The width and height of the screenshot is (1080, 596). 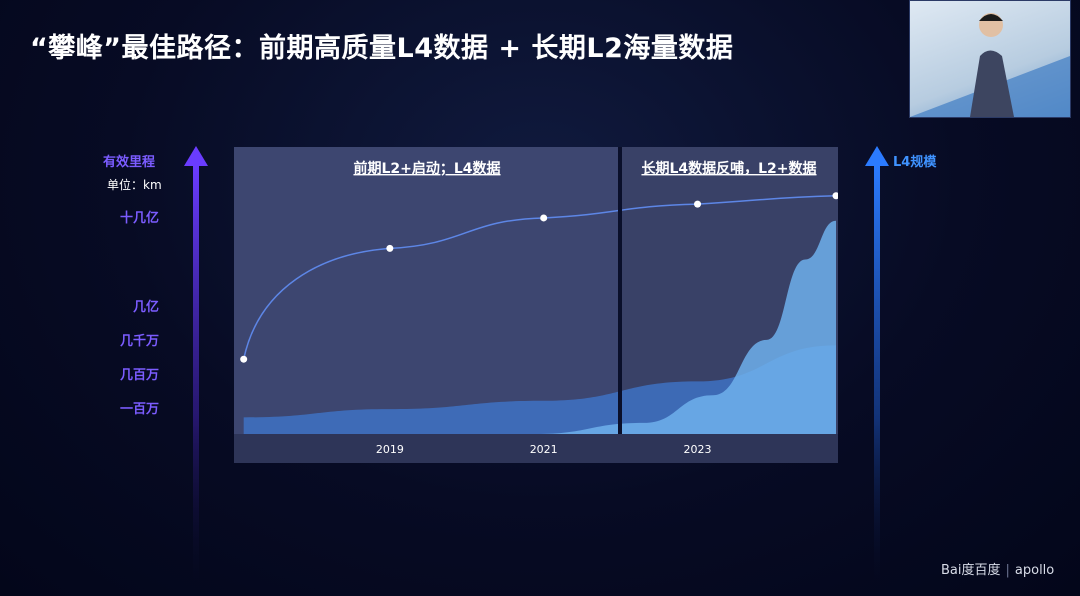 I want to click on x-tick-2019: 2019, so click(x=390, y=449).